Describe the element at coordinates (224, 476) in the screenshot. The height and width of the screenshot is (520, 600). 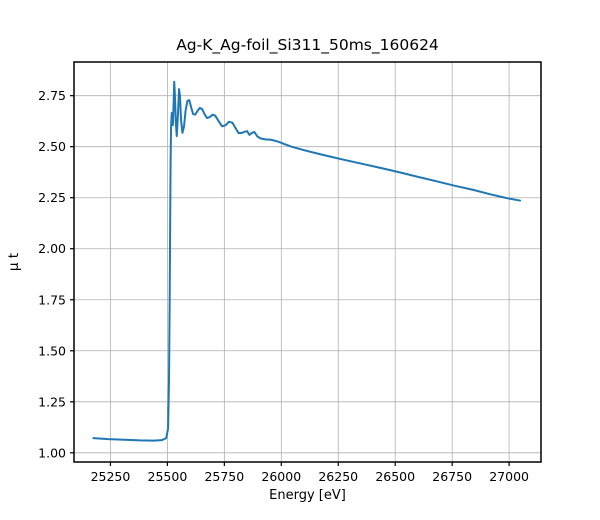
I see `x-tick-label: 25750` at that location.